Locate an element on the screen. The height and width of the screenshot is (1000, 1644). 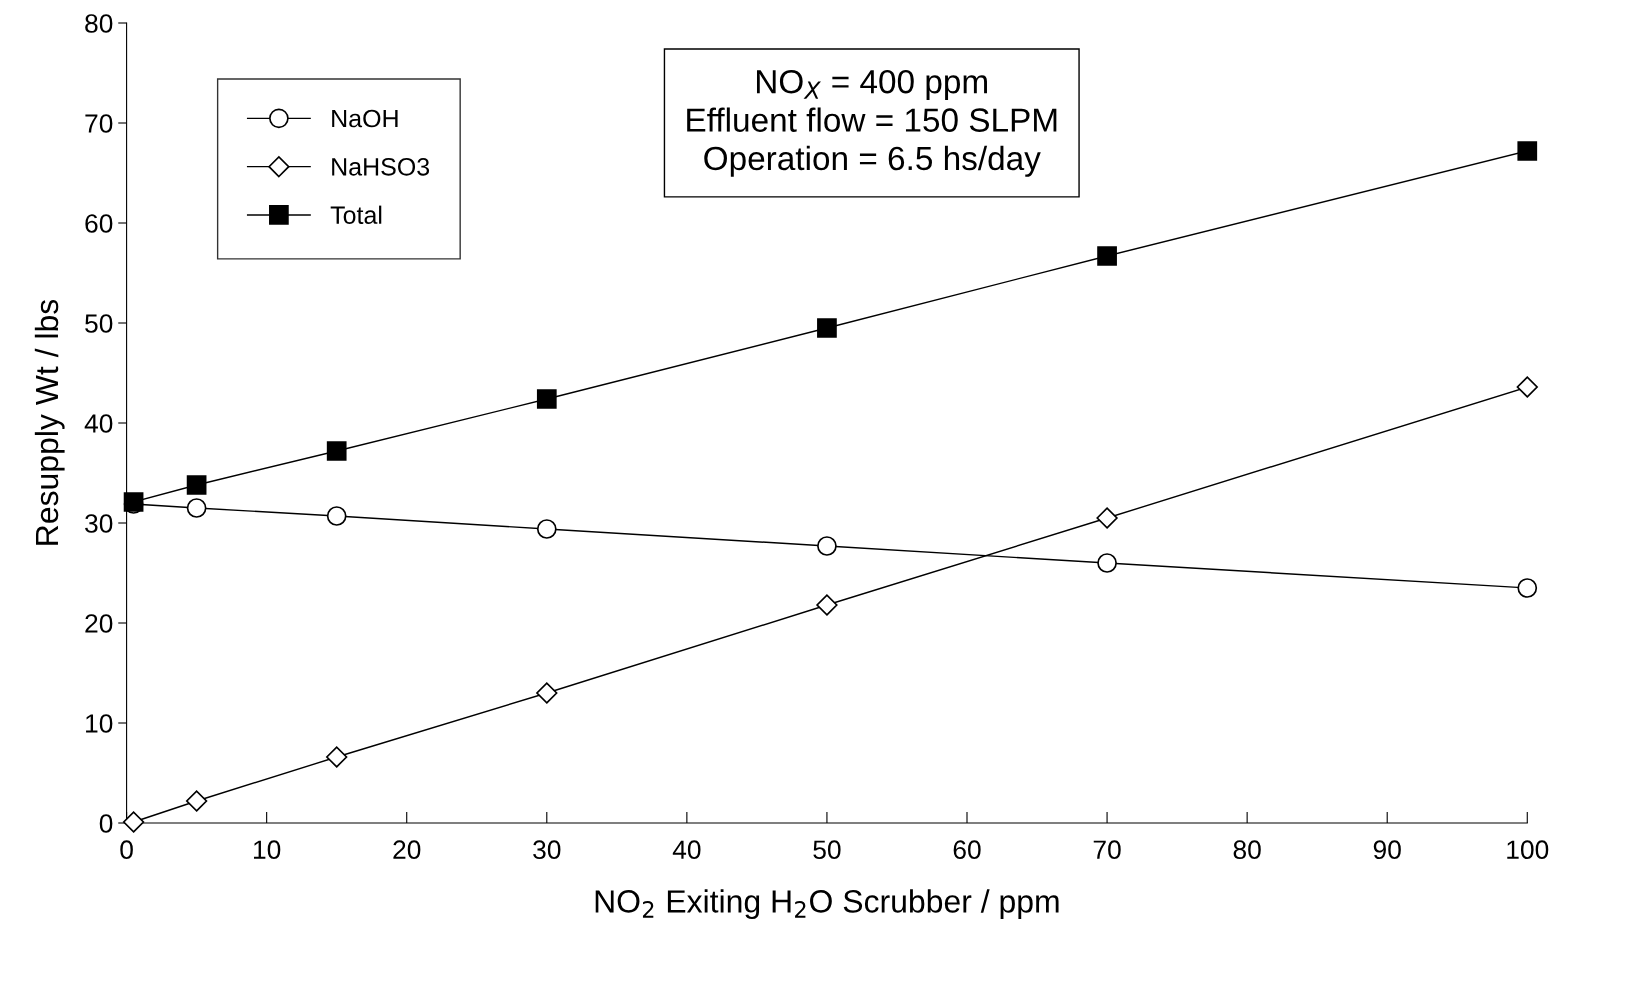
x-tick-label: 0 is located at coordinates (126, 850).